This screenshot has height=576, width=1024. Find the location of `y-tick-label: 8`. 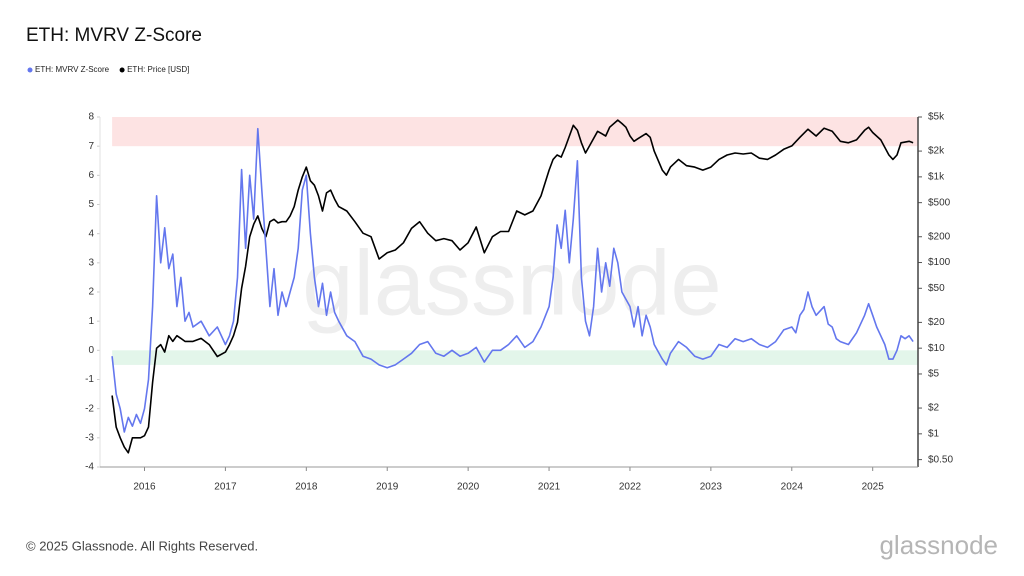

y-tick-label: 8 is located at coordinates (91, 117).